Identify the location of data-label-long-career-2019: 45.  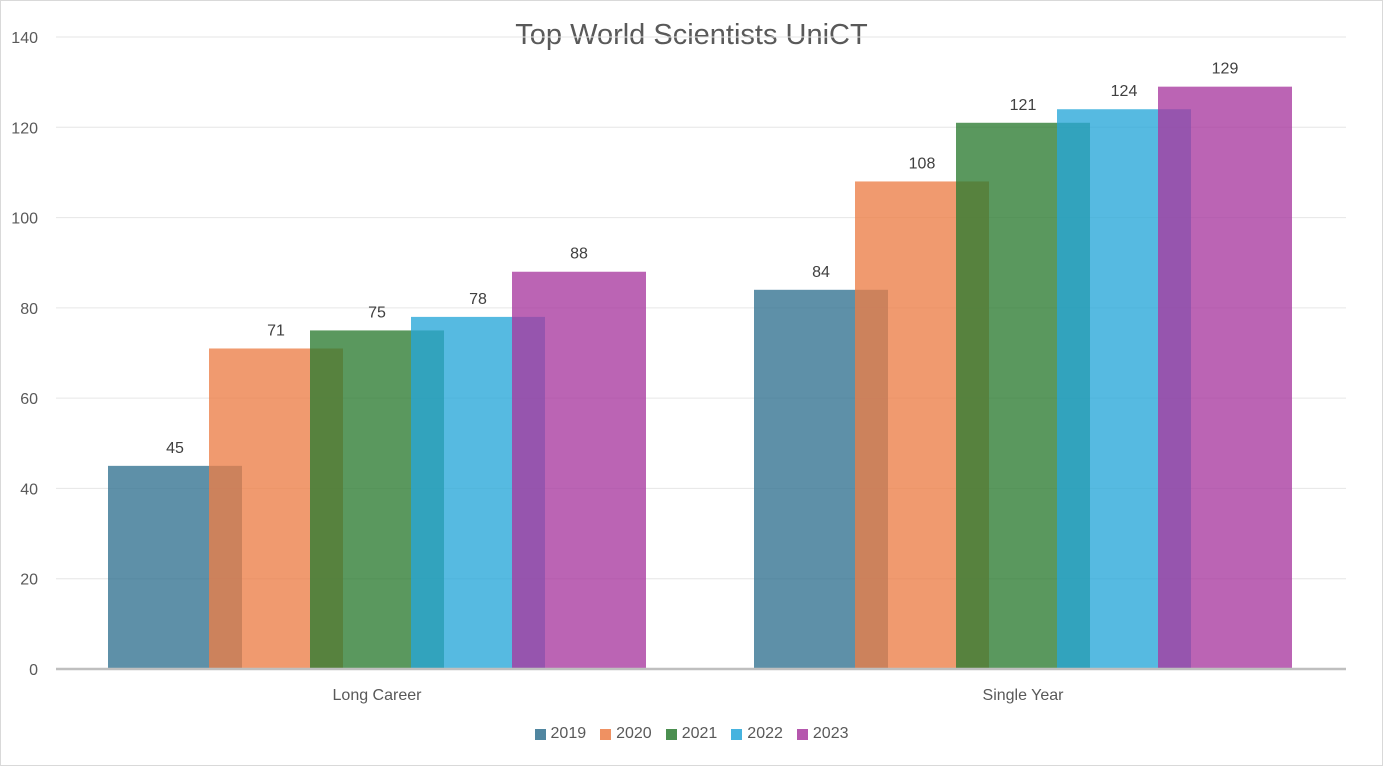
(175, 448).